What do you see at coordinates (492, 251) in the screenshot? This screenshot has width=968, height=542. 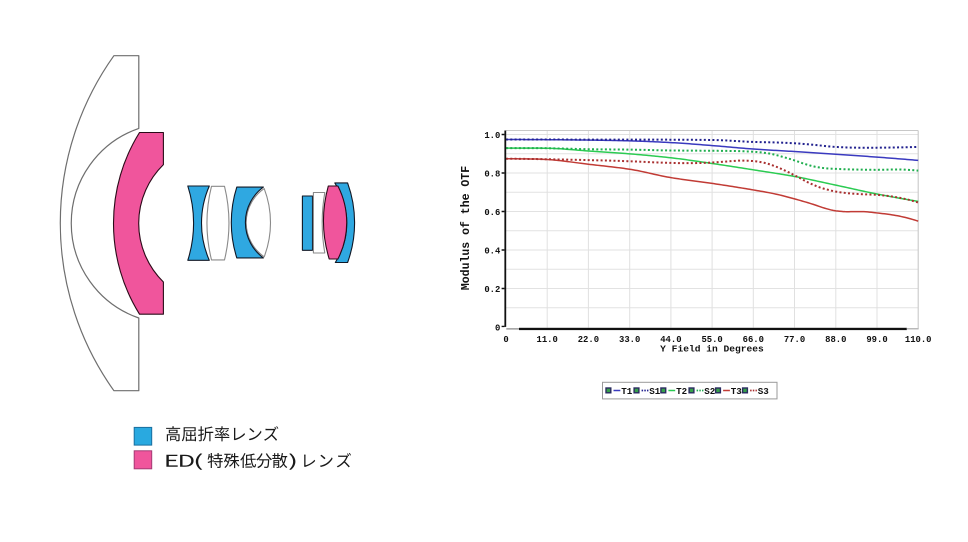 I see `svg-text: 0.4` at bounding box center [492, 251].